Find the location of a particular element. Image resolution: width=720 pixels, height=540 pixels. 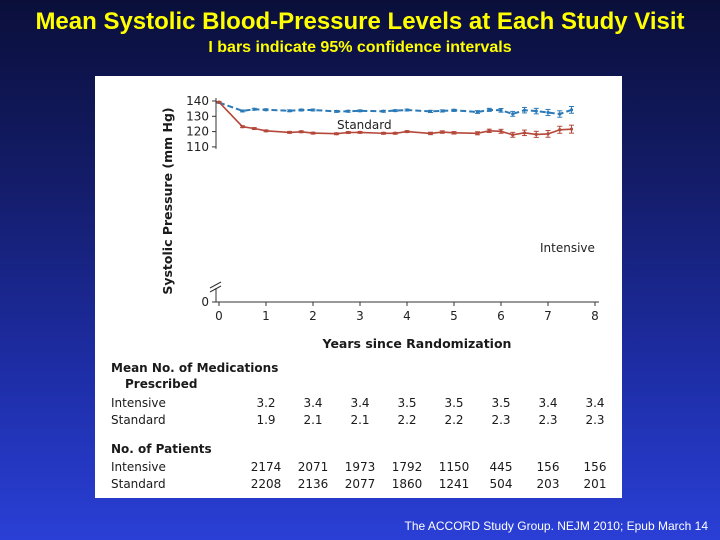

x-tick-label: 6 is located at coordinates (501, 316).